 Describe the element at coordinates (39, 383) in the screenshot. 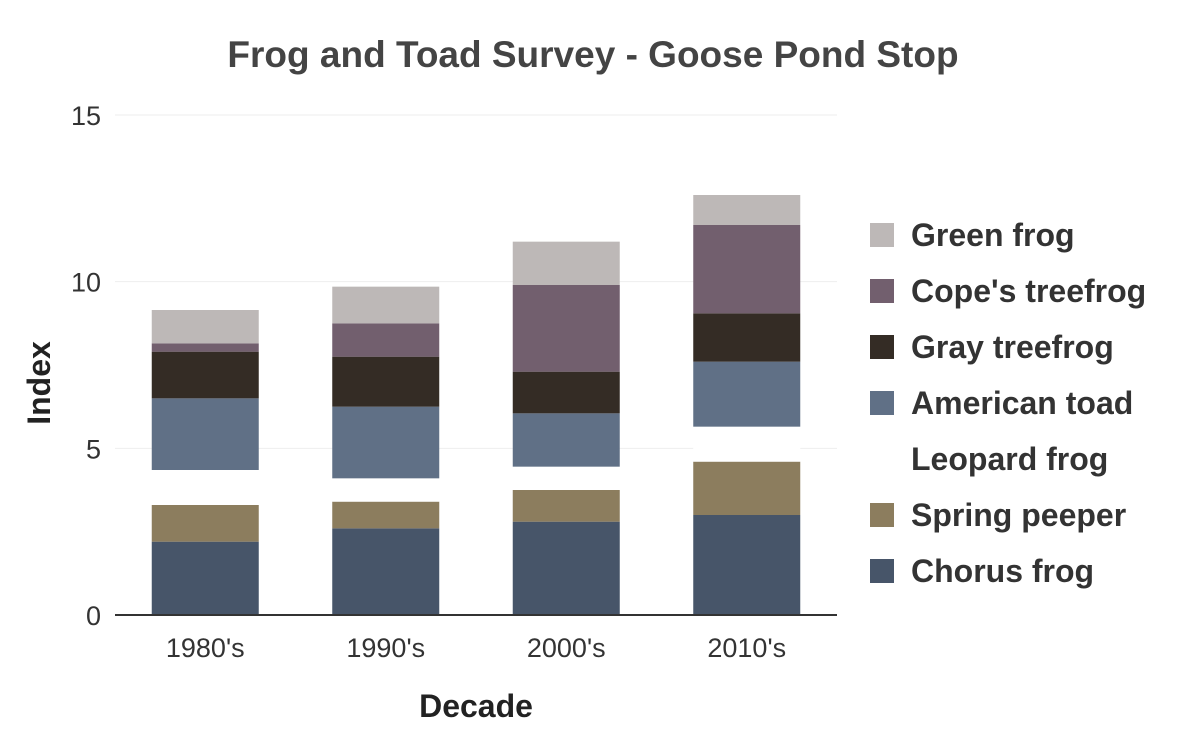

I see `y-axis-title: Index` at that location.